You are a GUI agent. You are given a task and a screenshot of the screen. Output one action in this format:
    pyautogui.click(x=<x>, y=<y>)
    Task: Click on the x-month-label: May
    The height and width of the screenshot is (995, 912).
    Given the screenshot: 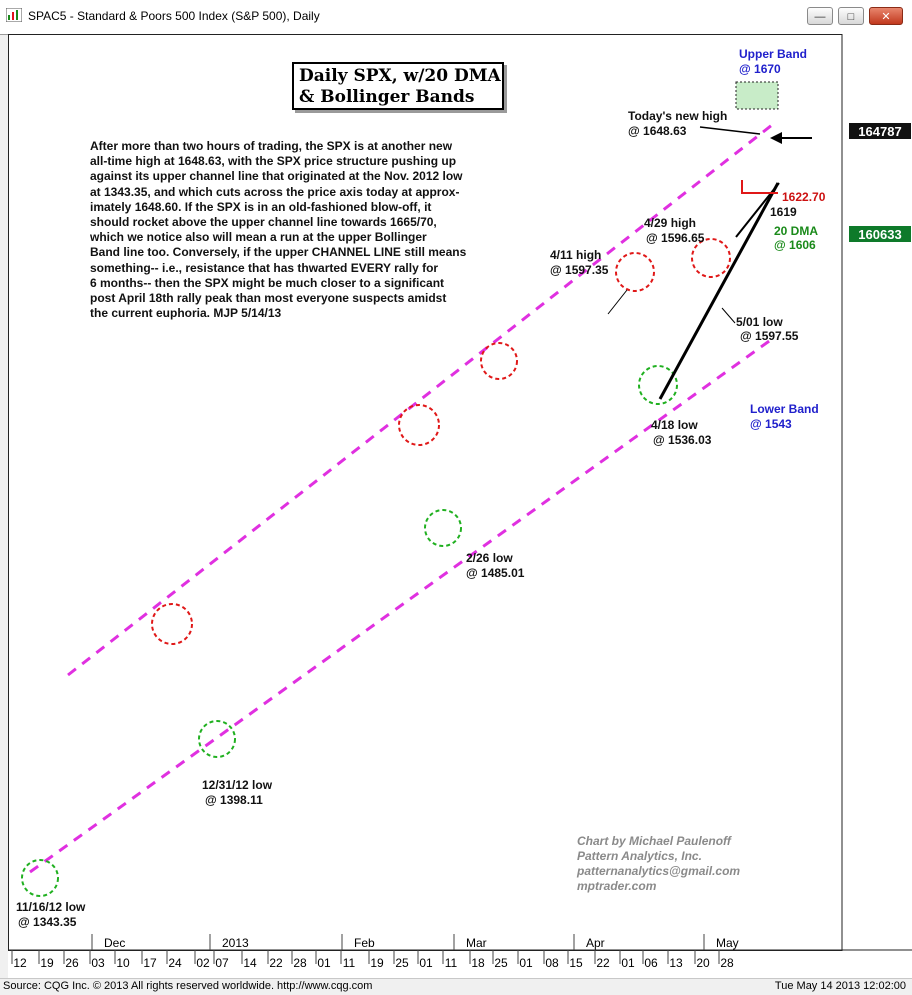 What is the action you would take?
    pyautogui.click(x=727, y=943)
    